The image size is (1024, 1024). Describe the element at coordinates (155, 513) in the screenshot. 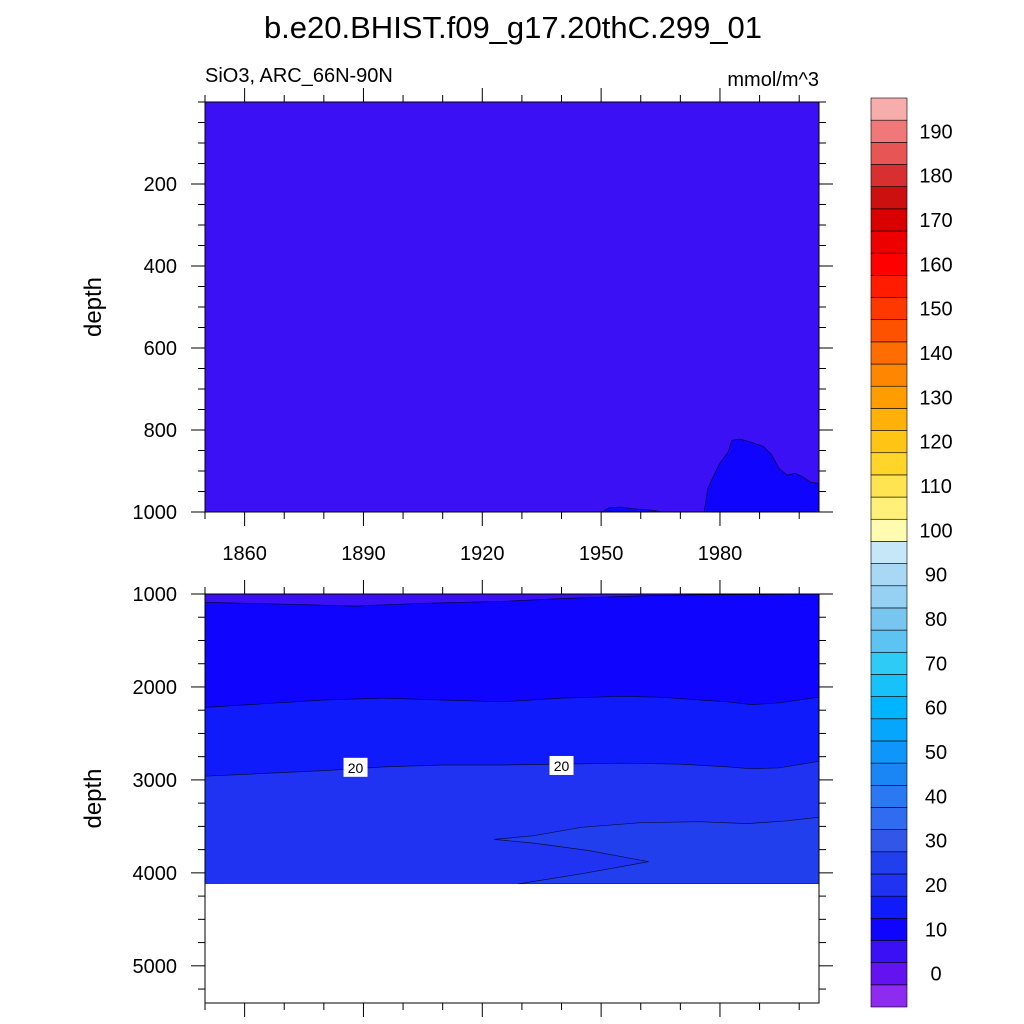

I see `upper-y-tick-label-4: 1000` at that location.